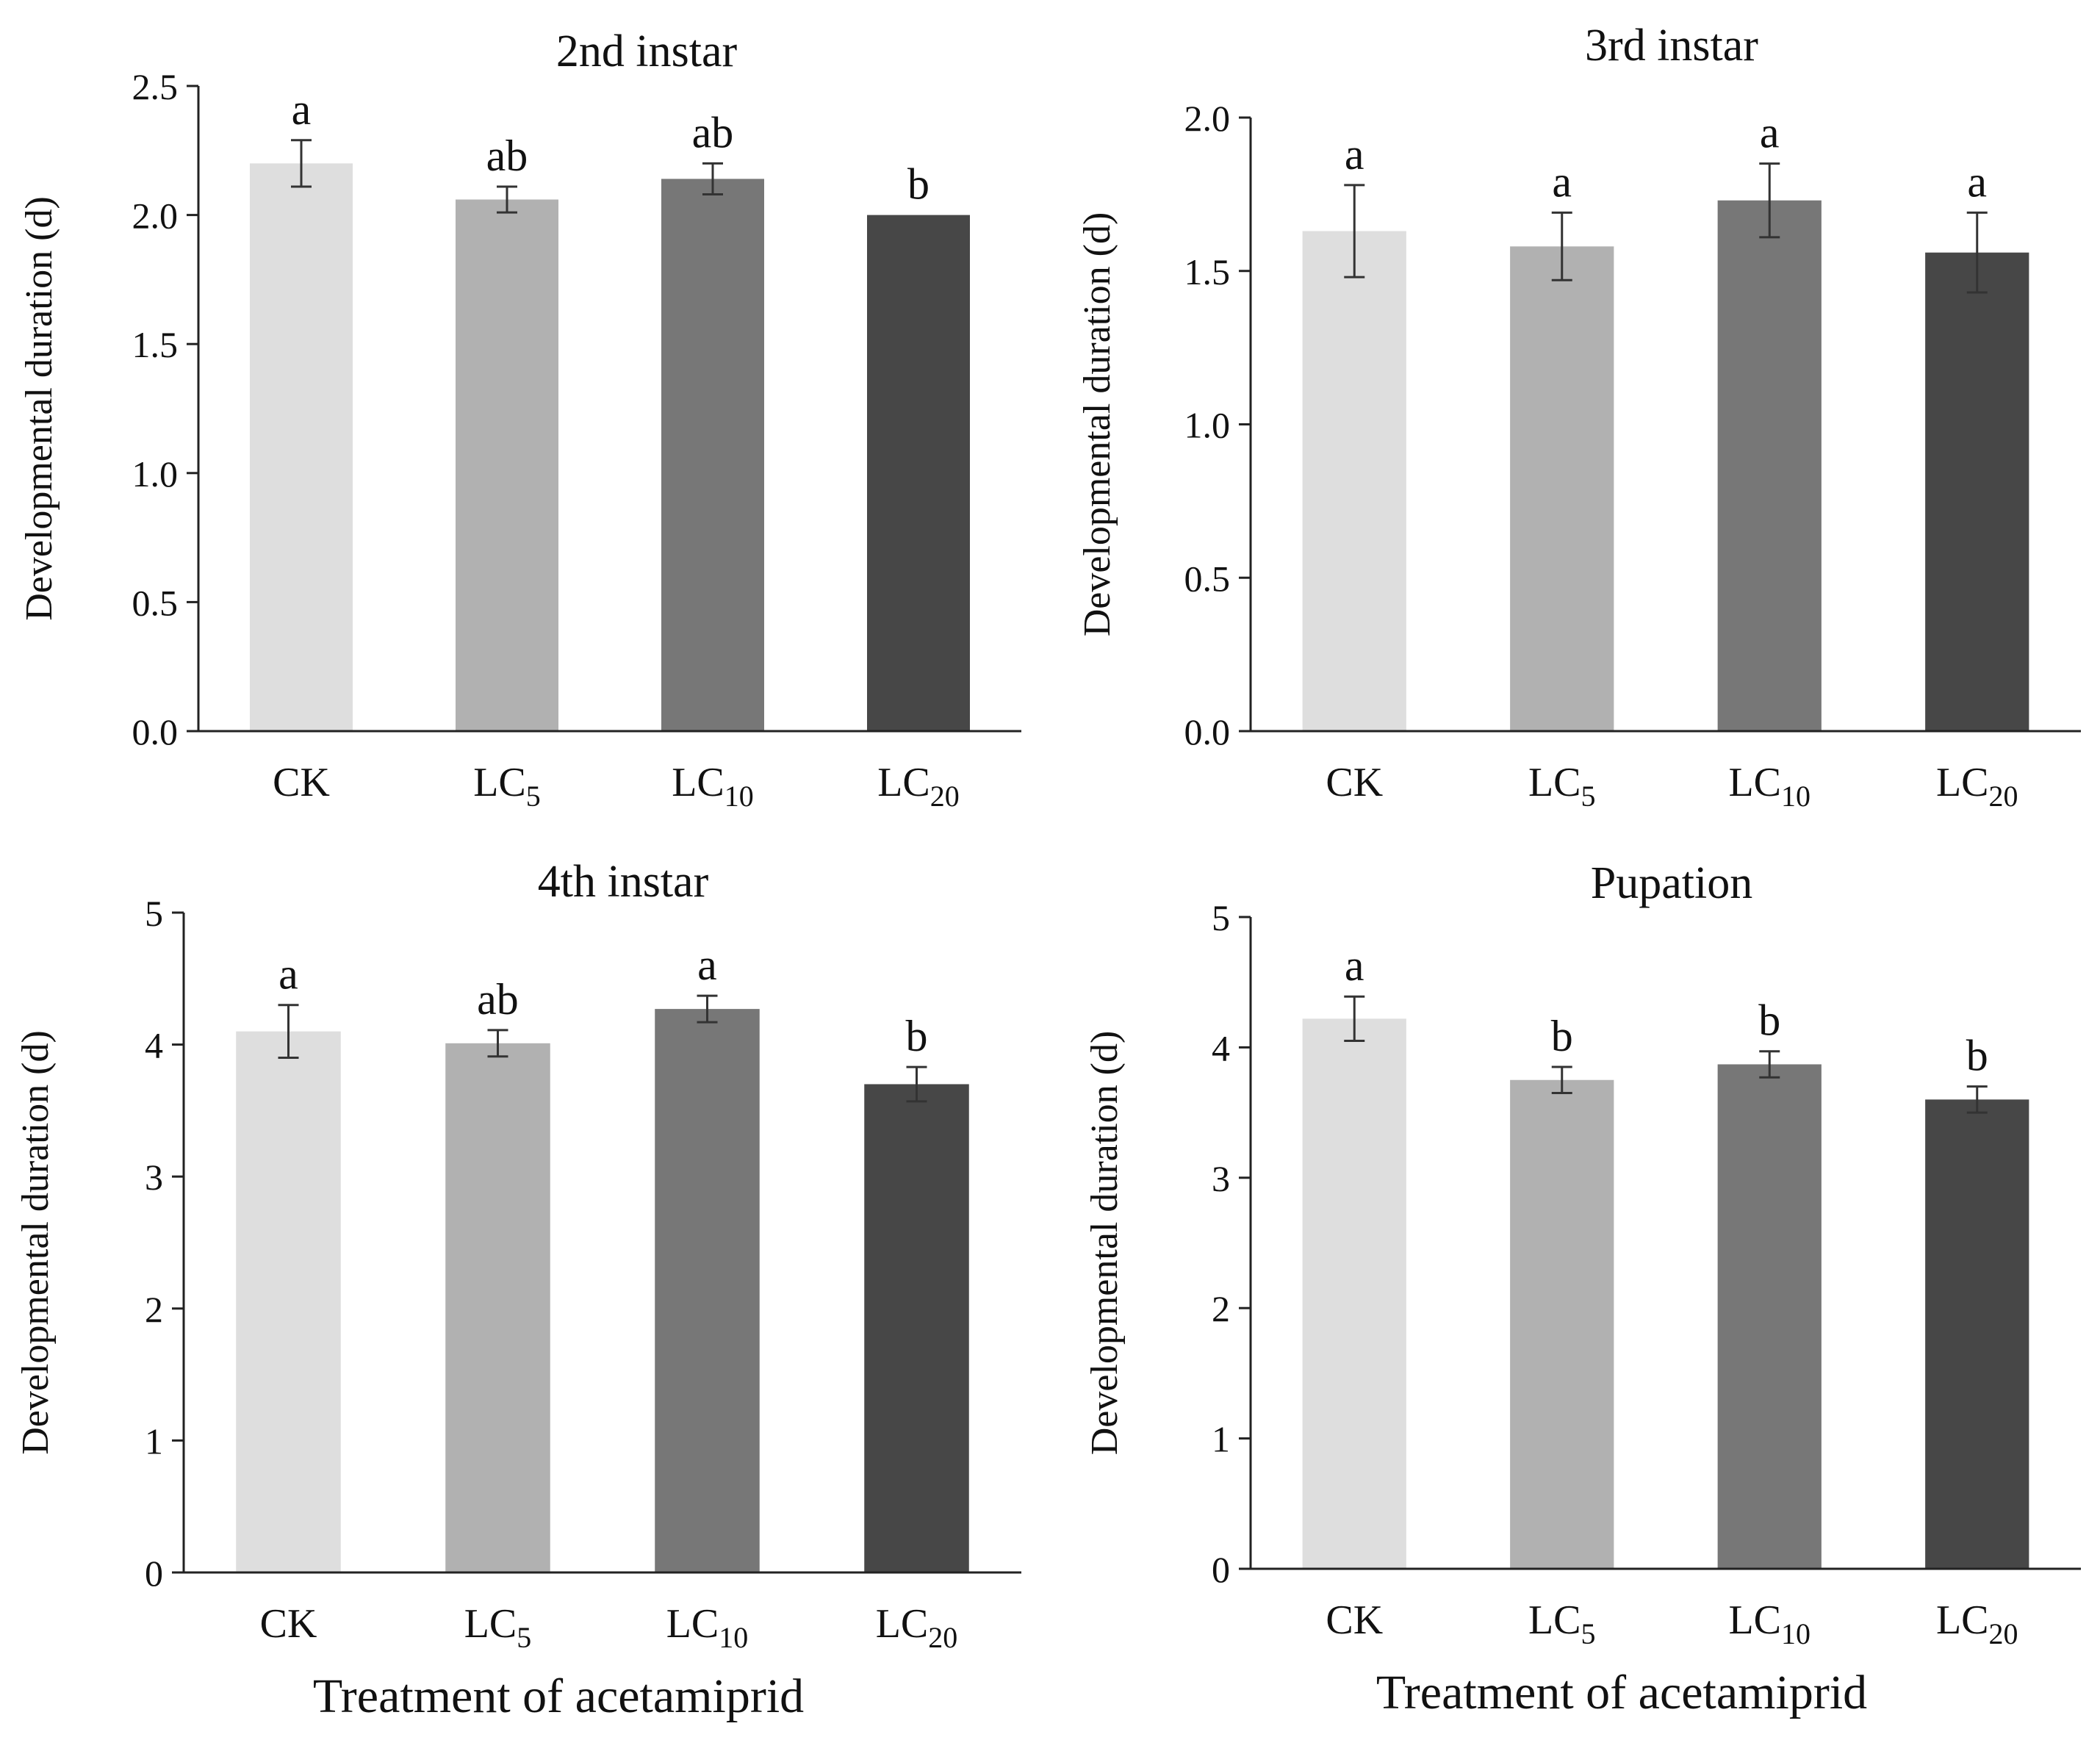 The image size is (2100, 1740). What do you see at coordinates (1671, 46) in the screenshot?
I see `chart-title: 3rd instar` at bounding box center [1671, 46].